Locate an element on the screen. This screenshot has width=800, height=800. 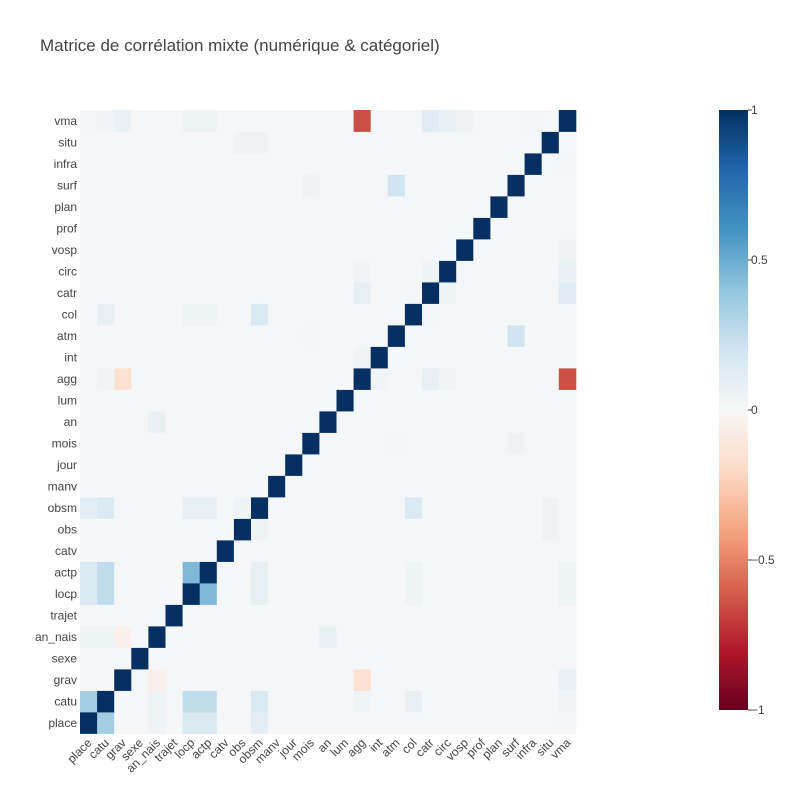
colorbar-tick-label: 0.5 is located at coordinates (759, 260).